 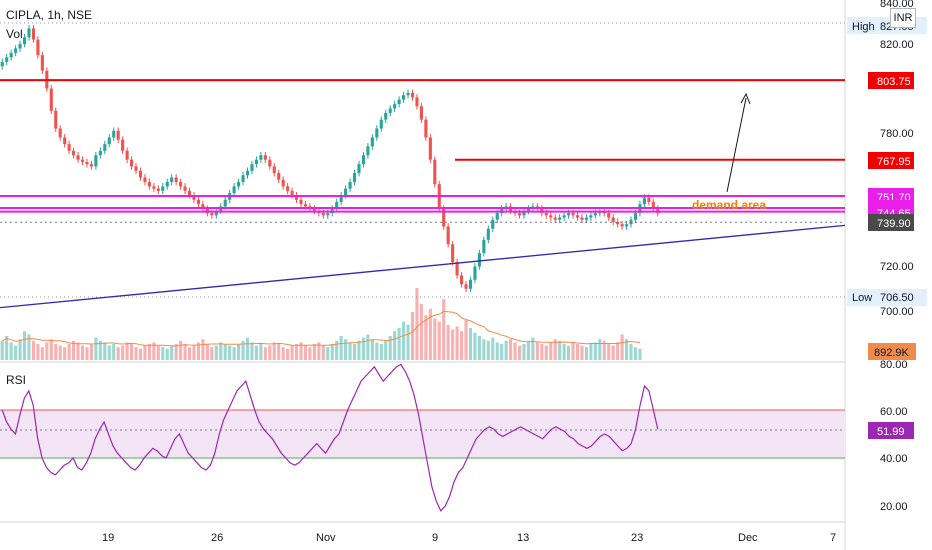 I want to click on rsi-tick: 40.00, so click(x=894, y=459).